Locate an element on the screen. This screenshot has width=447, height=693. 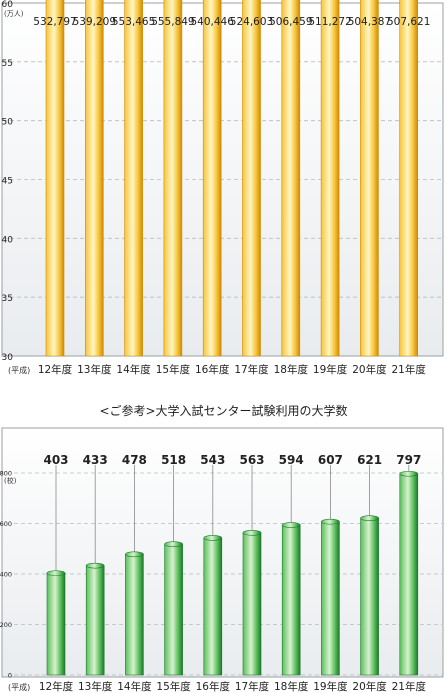
green-chart-unit-label: (校) is located at coordinates (10, 480).